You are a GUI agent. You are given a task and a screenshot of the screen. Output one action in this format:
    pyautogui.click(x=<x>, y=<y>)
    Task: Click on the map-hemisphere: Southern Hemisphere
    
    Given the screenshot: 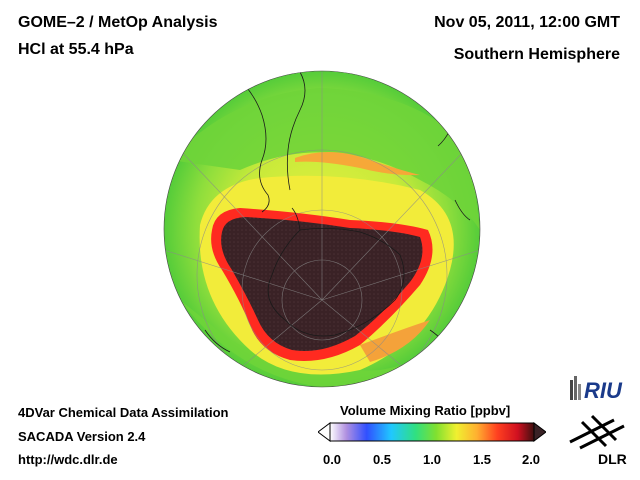 What is the action you would take?
    pyautogui.click(x=536, y=54)
    